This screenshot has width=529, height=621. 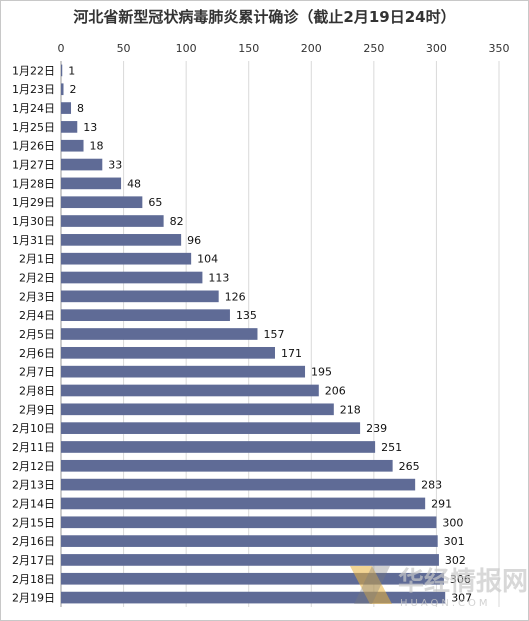 I want to click on category-label: 2月4日, so click(x=37, y=315).